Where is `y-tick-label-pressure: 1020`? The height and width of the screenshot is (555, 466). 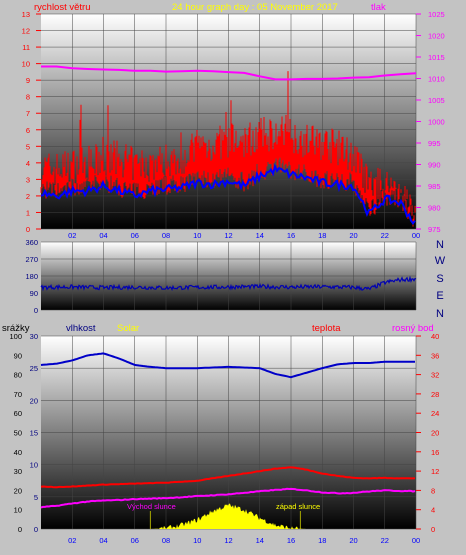
y-tick-label-pressure: 1020 is located at coordinates (436, 36).